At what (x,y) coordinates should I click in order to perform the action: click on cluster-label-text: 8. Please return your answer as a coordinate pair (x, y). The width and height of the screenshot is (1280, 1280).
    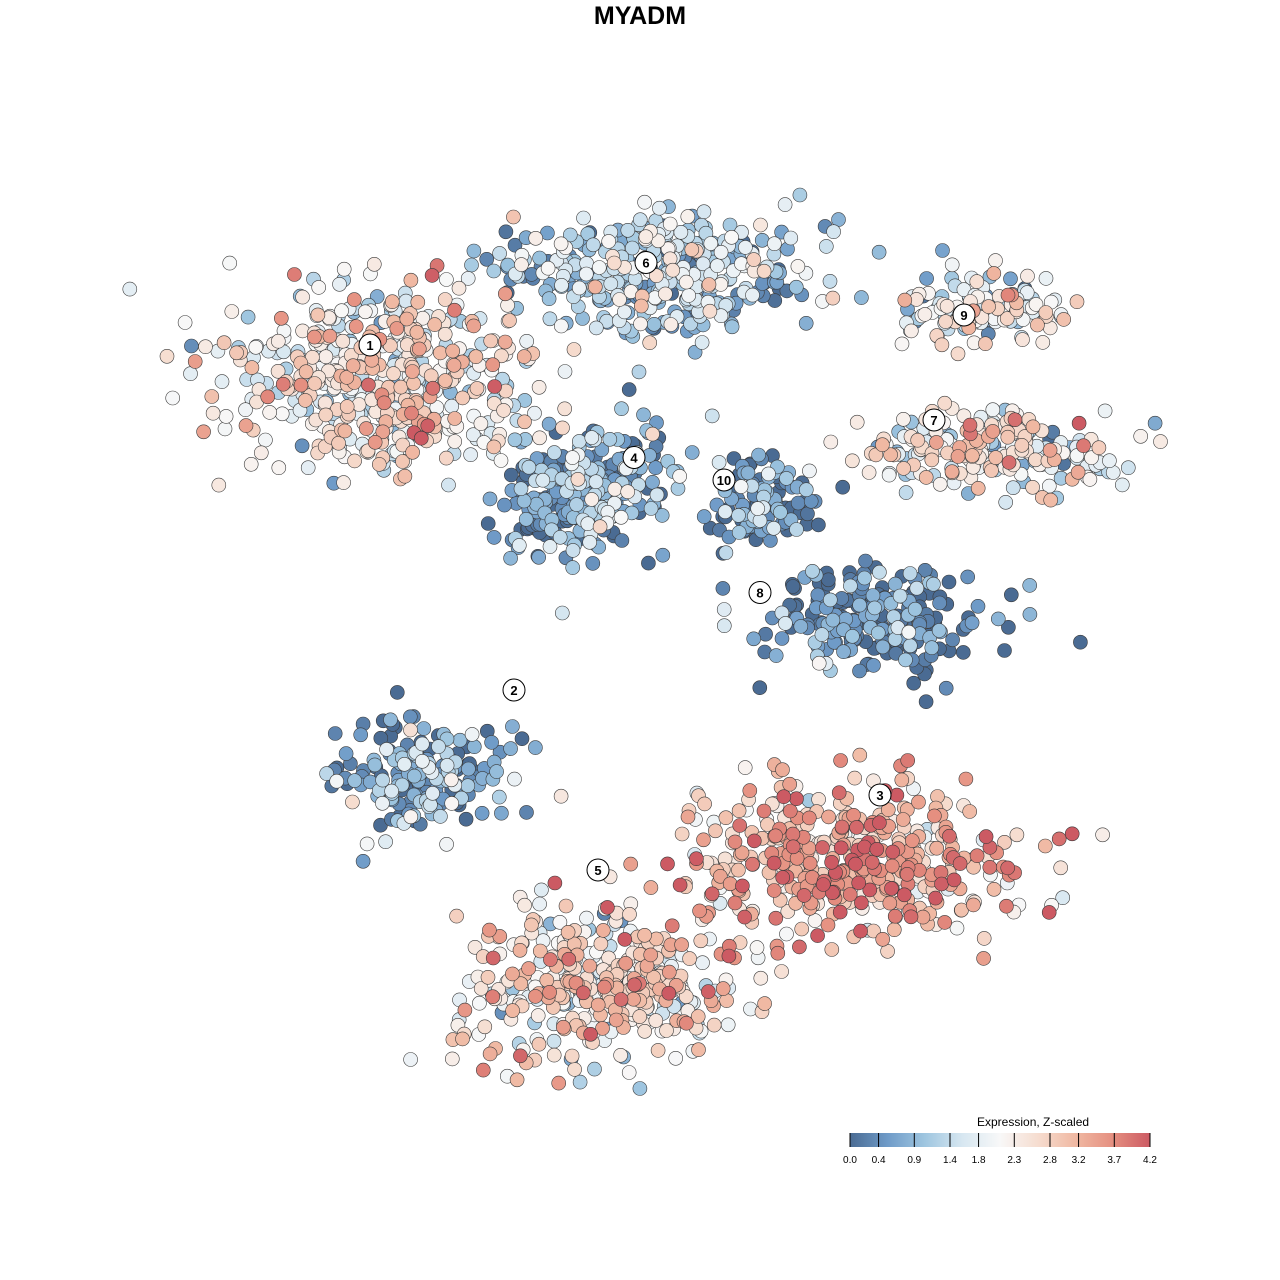
    Looking at the image, I should click on (759, 593).